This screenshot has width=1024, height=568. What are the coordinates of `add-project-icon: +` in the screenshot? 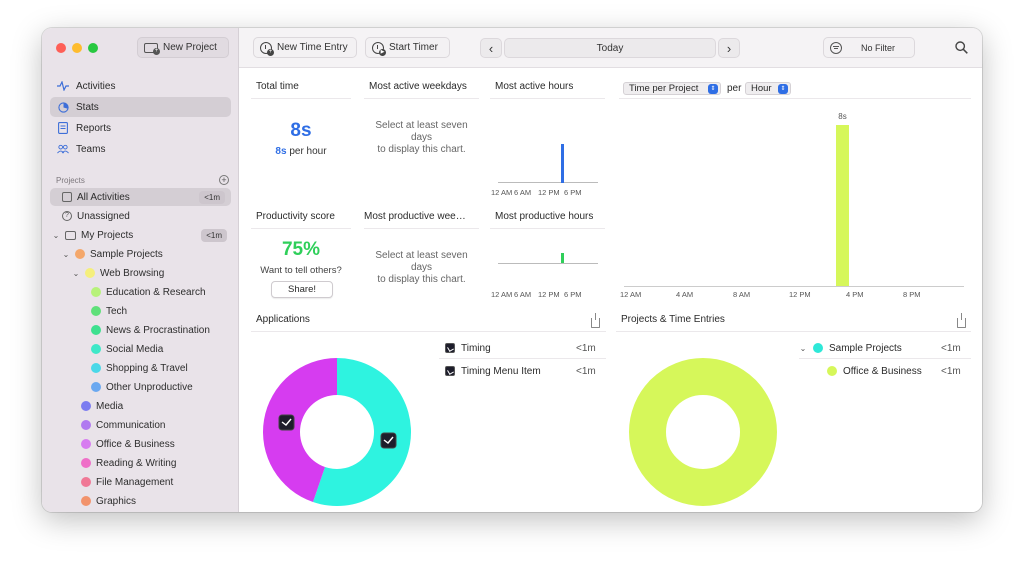 It's located at (224, 180).